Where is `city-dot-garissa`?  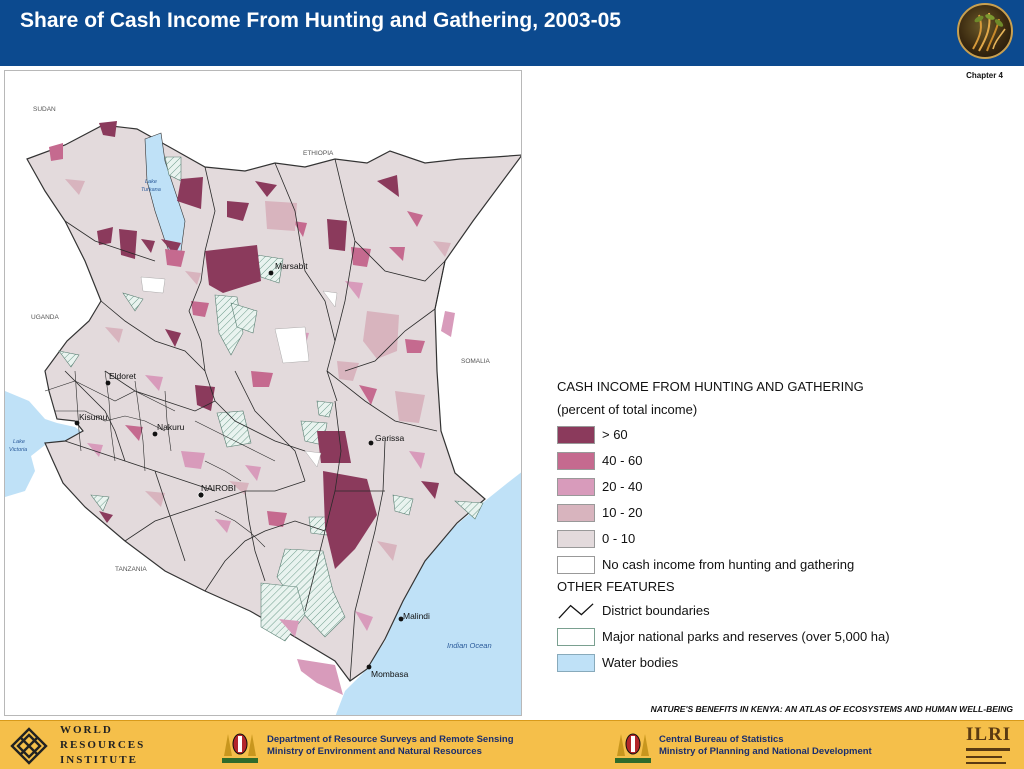
city-dot-garissa is located at coordinates (371, 443).